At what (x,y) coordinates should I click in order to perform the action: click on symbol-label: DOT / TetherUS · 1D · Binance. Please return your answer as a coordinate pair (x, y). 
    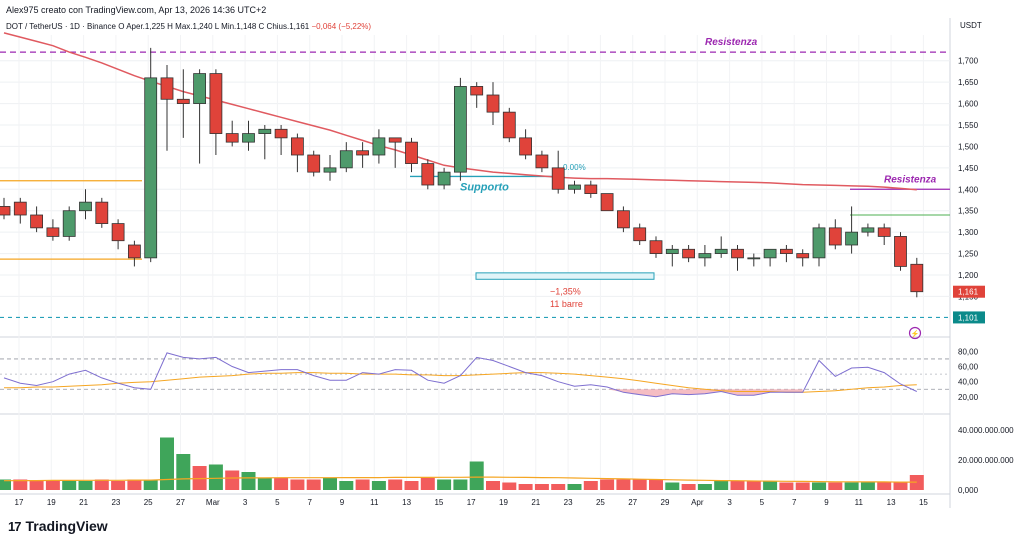
    Looking at the image, I should click on (61, 26).